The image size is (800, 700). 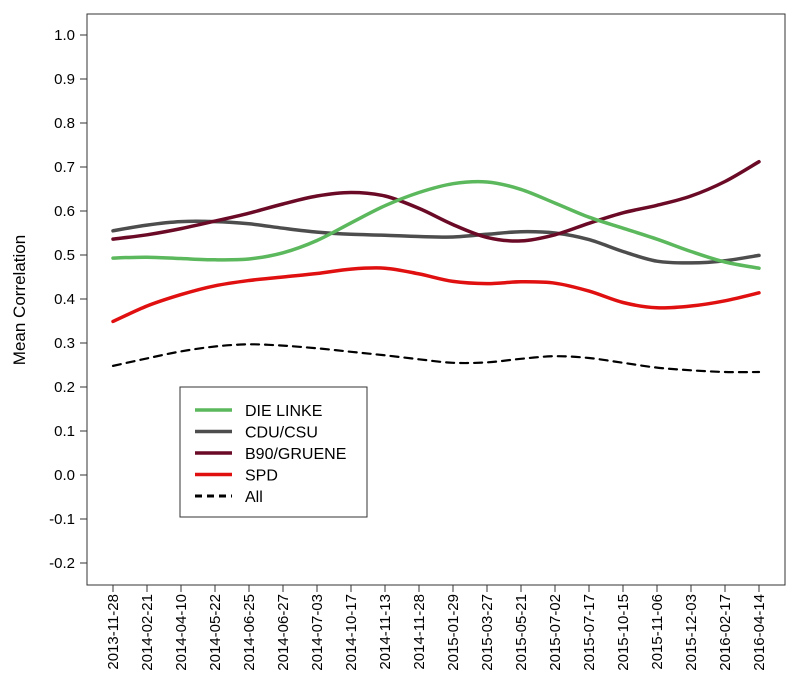 What do you see at coordinates (589, 632) in the screenshot?
I see `x-tick-label: 2015-07-17` at bounding box center [589, 632].